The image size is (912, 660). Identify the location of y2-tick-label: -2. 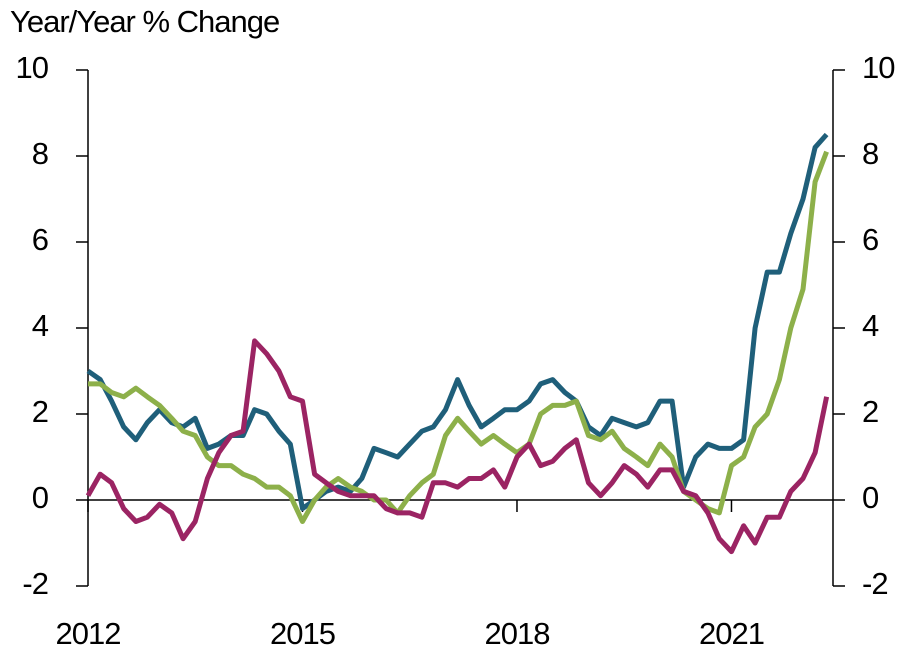
(875, 583).